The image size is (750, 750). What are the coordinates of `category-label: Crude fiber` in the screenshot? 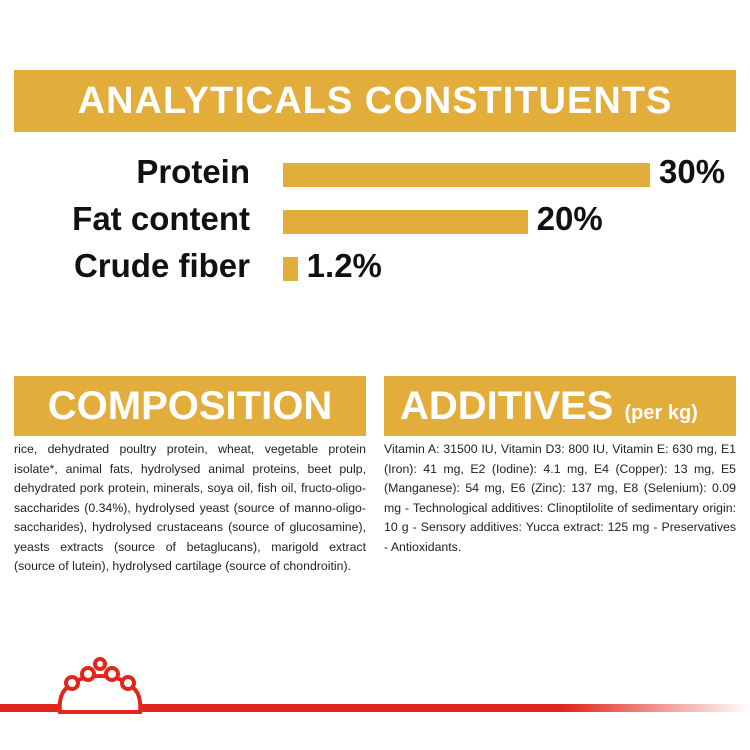 It's located at (161, 265).